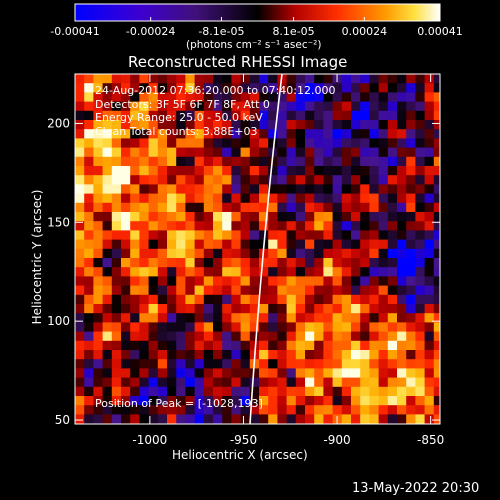  What do you see at coordinates (365, 31) in the screenshot?
I see `colorbar-tick-label: 0.00024` at bounding box center [365, 31].